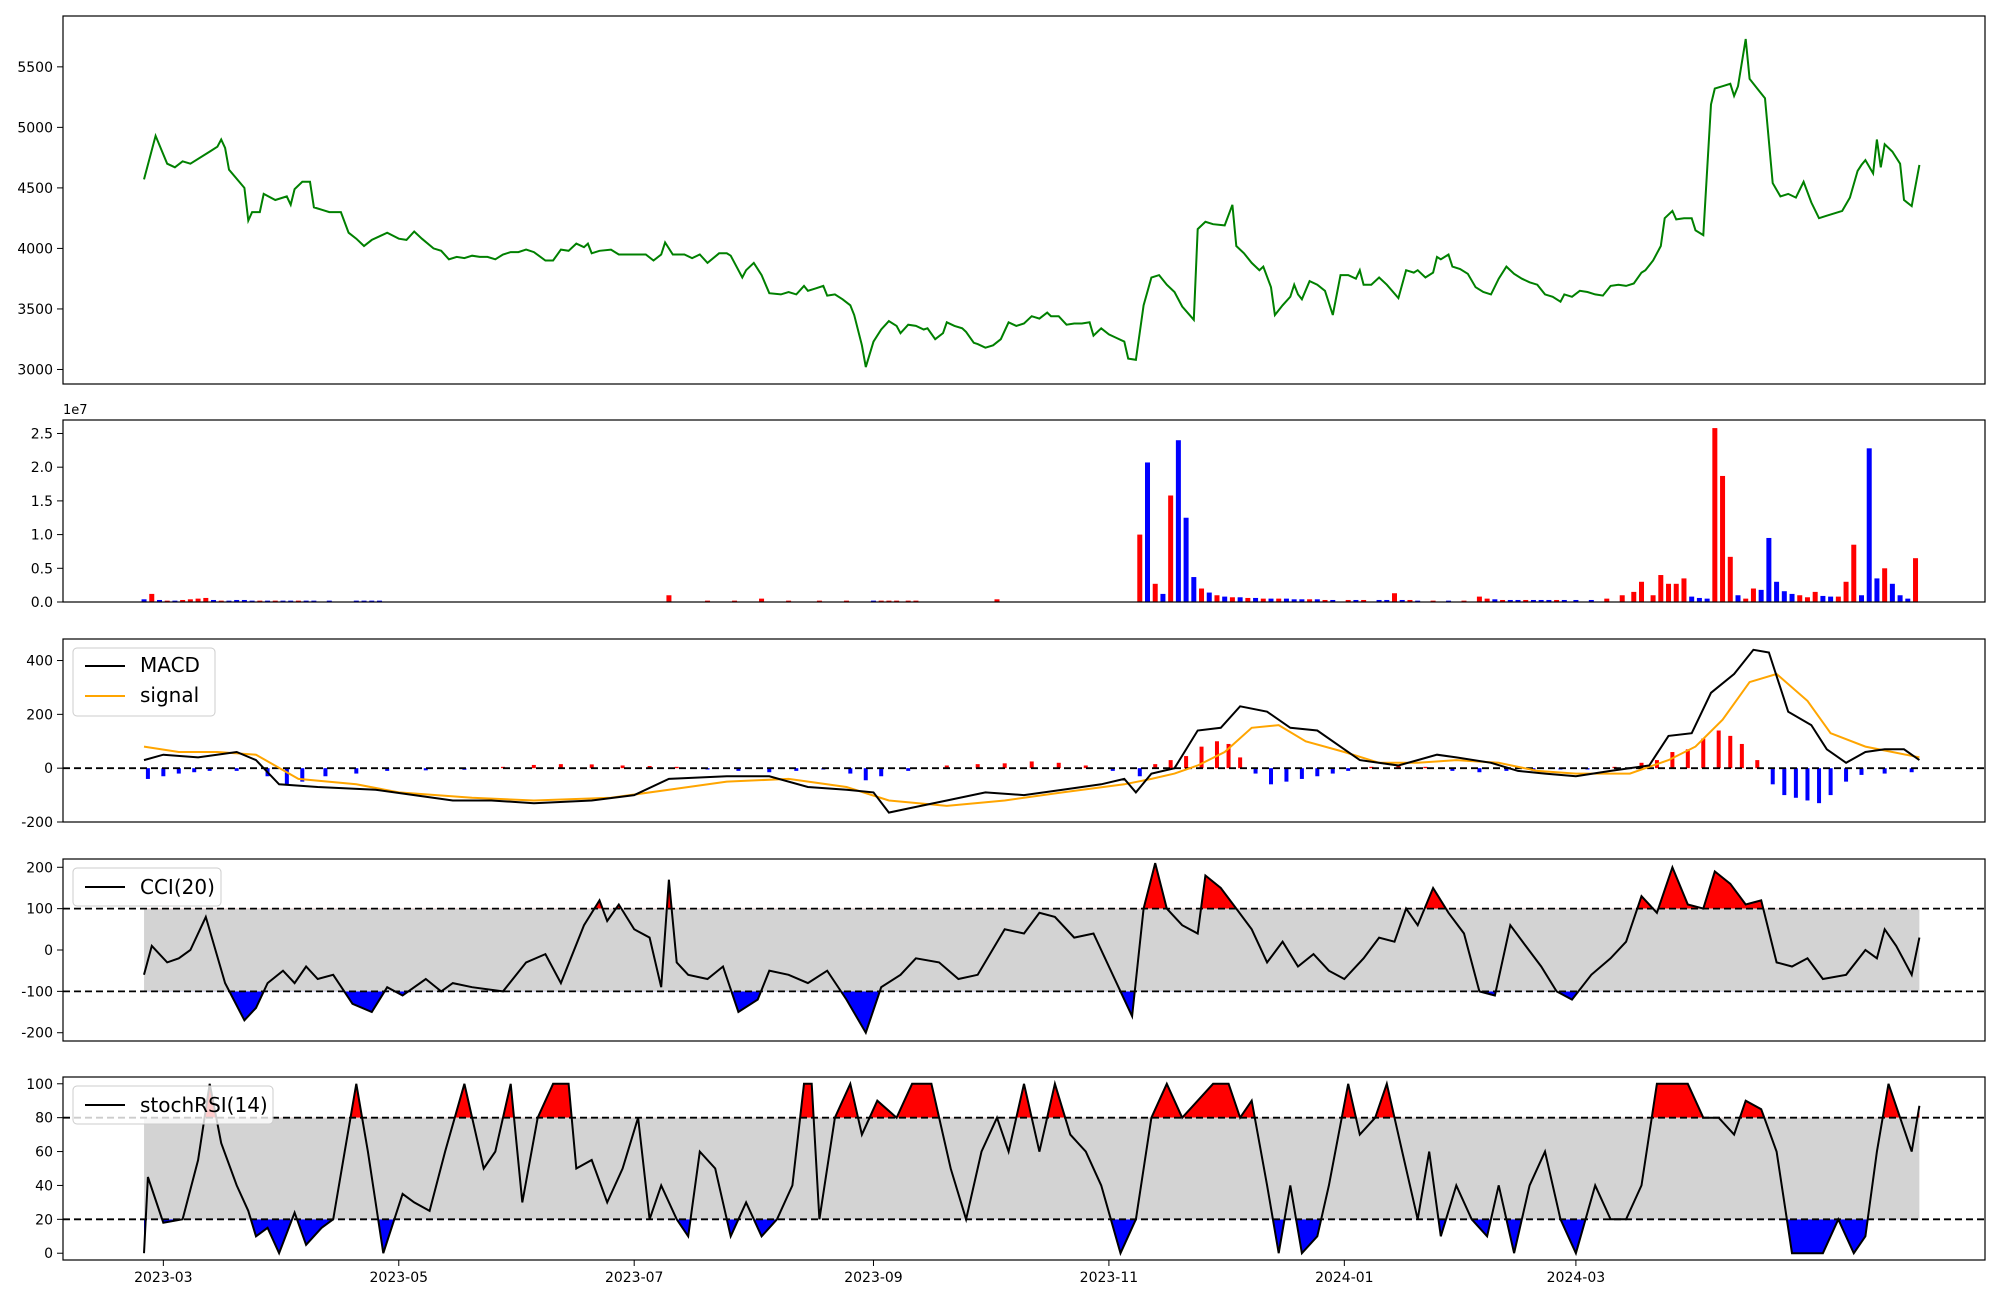  I want to click on x-tick-label: 2023-05, so click(399, 1278).